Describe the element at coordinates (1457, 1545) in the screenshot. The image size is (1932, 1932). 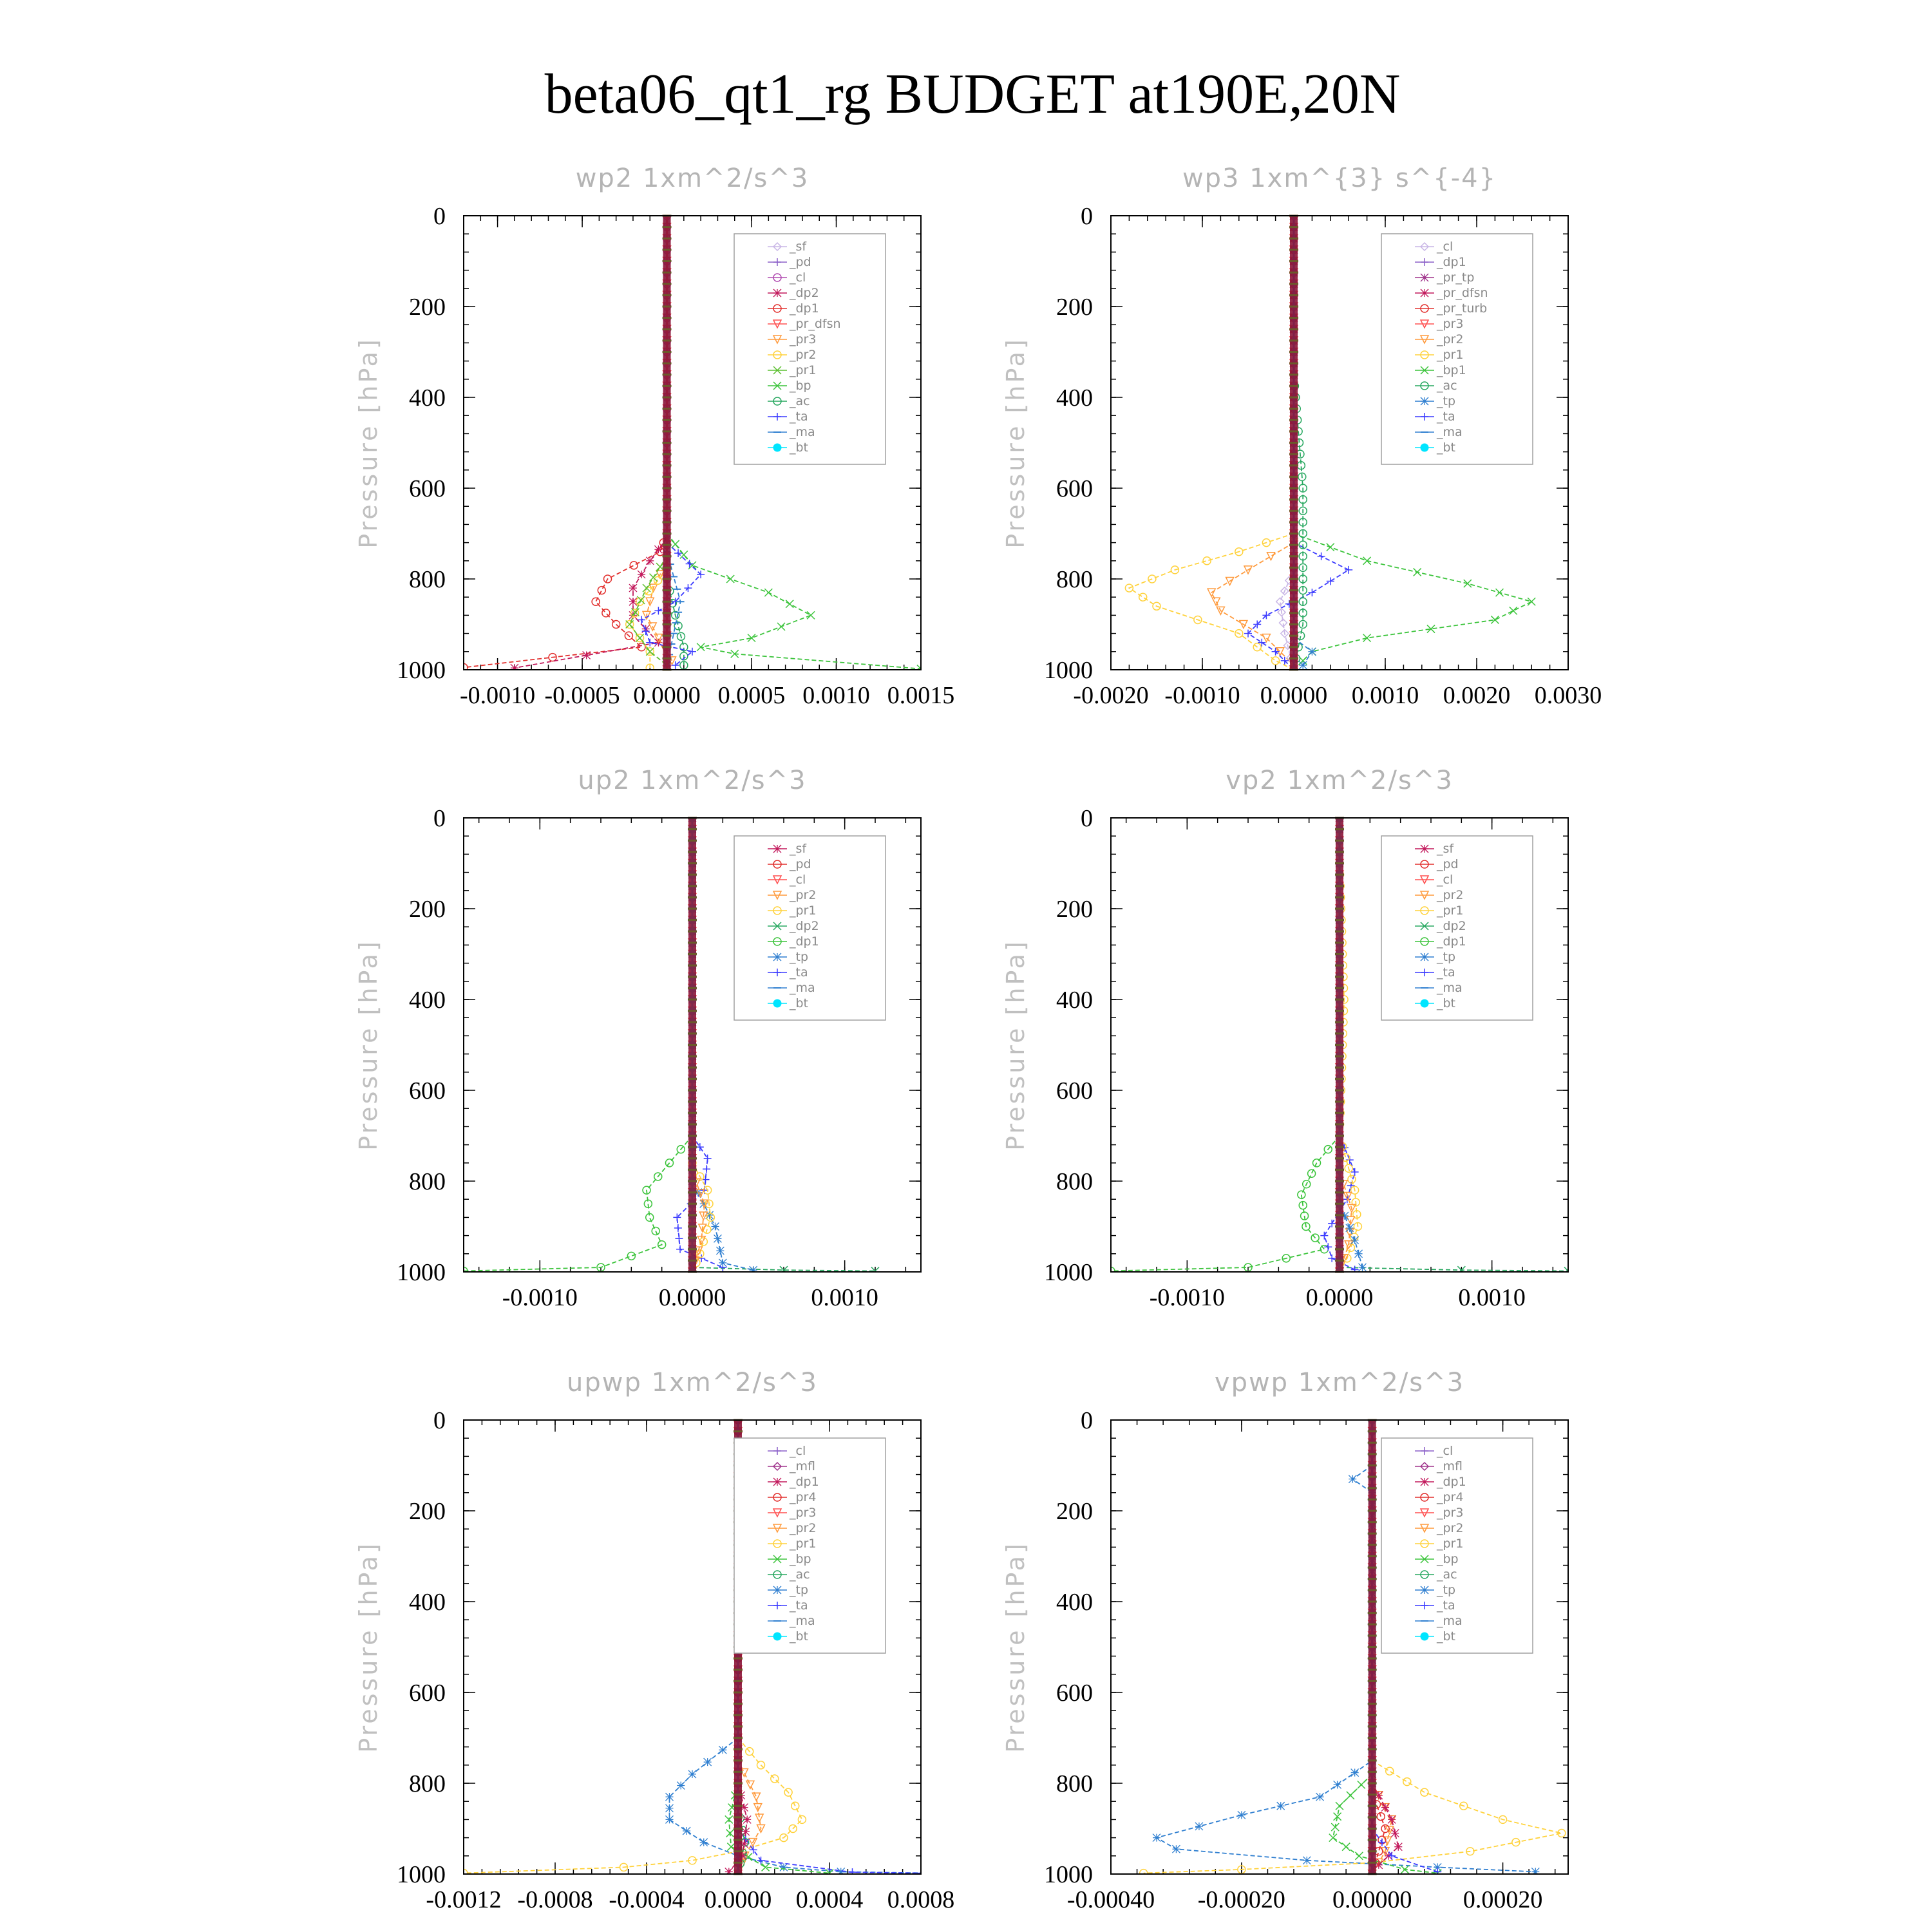
I see `legend-box` at that location.